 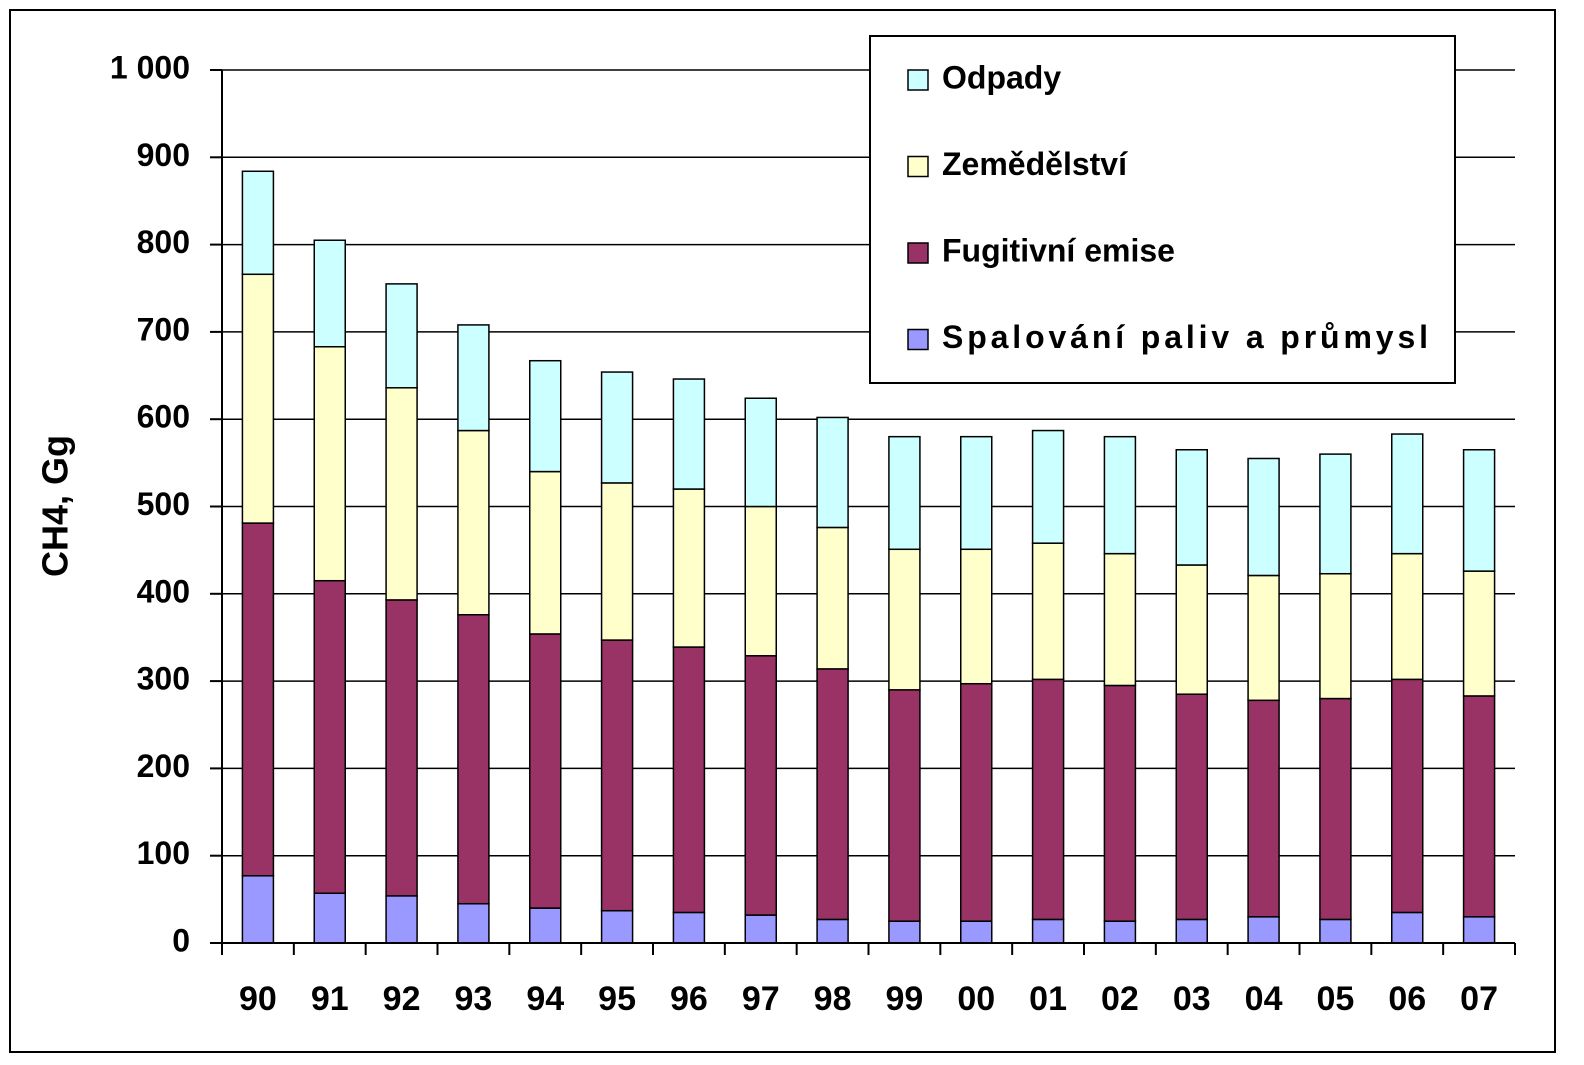 What do you see at coordinates (163, 591) in the screenshot?
I see `y-tick-label: 400` at bounding box center [163, 591].